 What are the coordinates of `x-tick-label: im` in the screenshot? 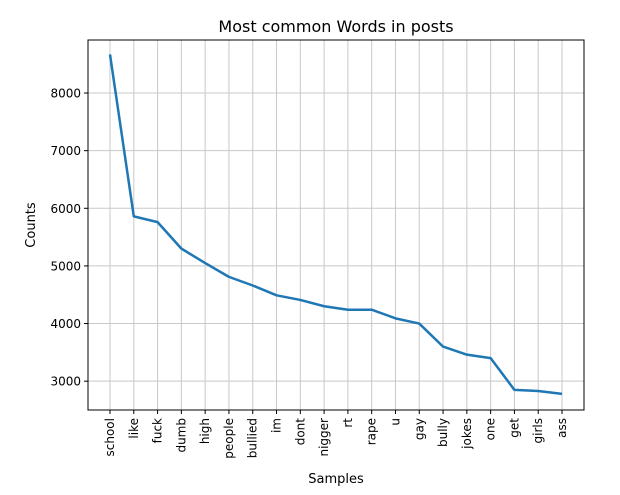 It's located at (277, 425).